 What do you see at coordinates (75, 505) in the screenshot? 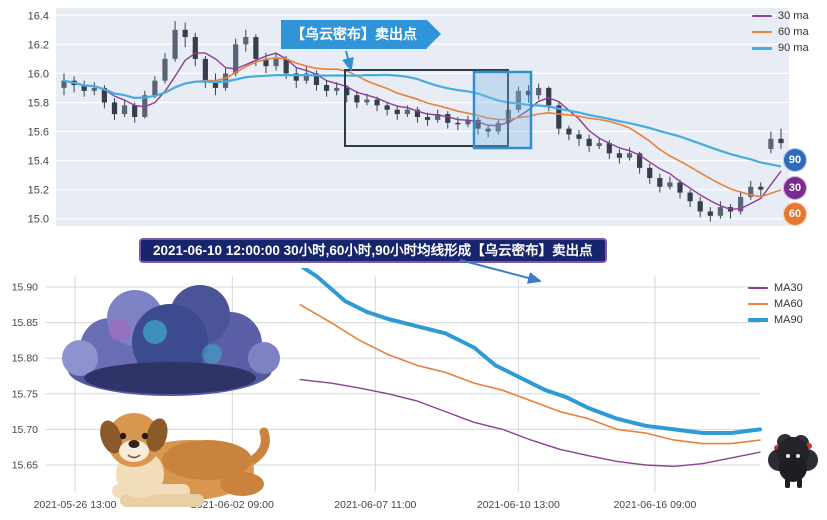
I see `bottom-x-tick-label: 2021-05-26 13:00` at bounding box center [75, 505].